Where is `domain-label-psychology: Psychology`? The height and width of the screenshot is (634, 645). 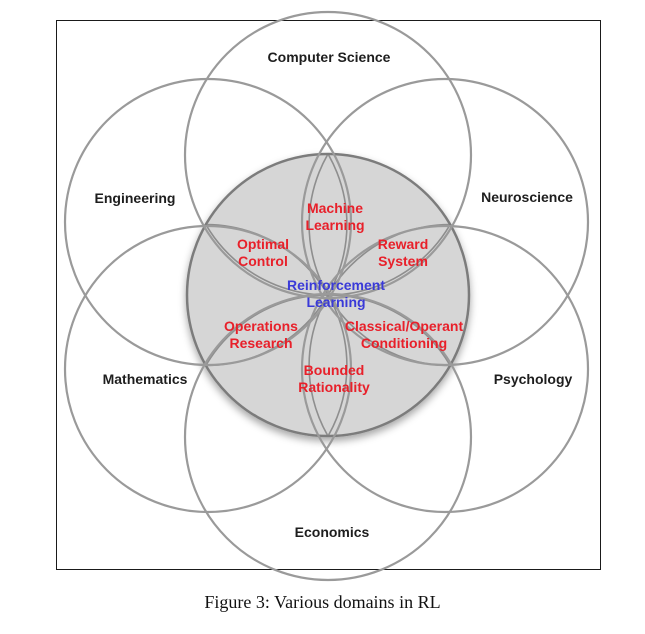 domain-label-psychology: Psychology is located at coordinates (533, 379).